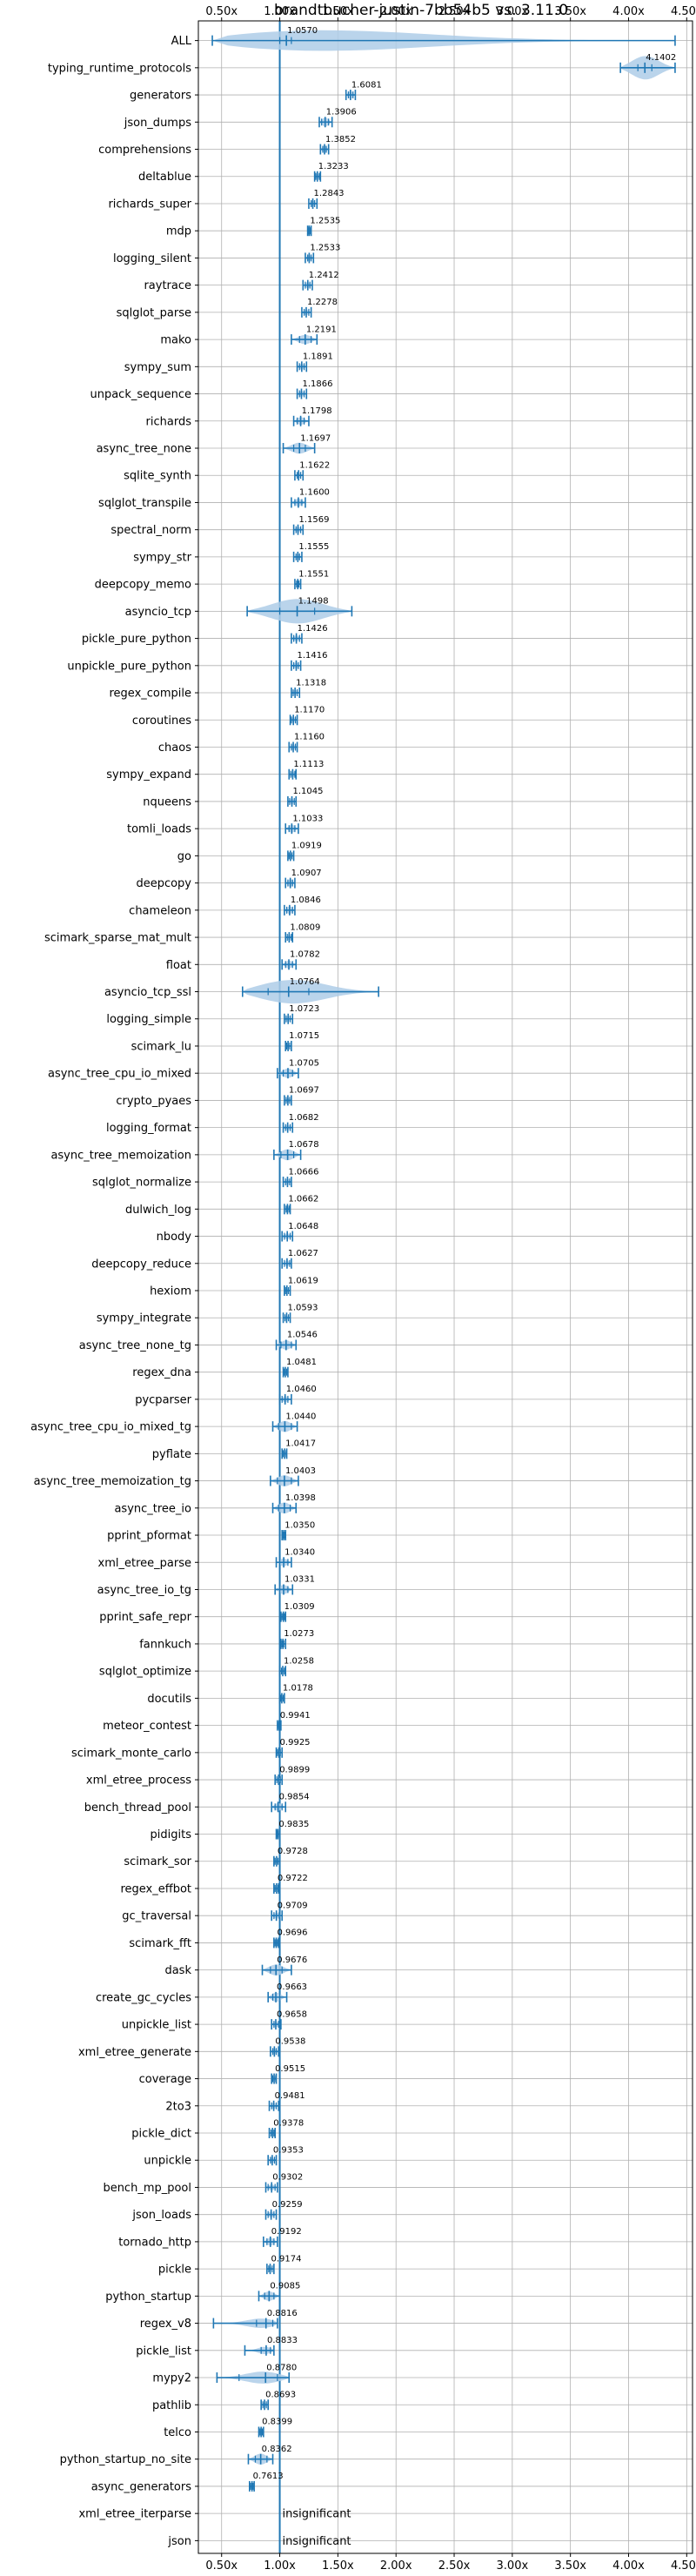 Image resolution: width=696 pixels, height=2576 pixels. I want to click on category-label: async_tree_io, so click(152, 1509).